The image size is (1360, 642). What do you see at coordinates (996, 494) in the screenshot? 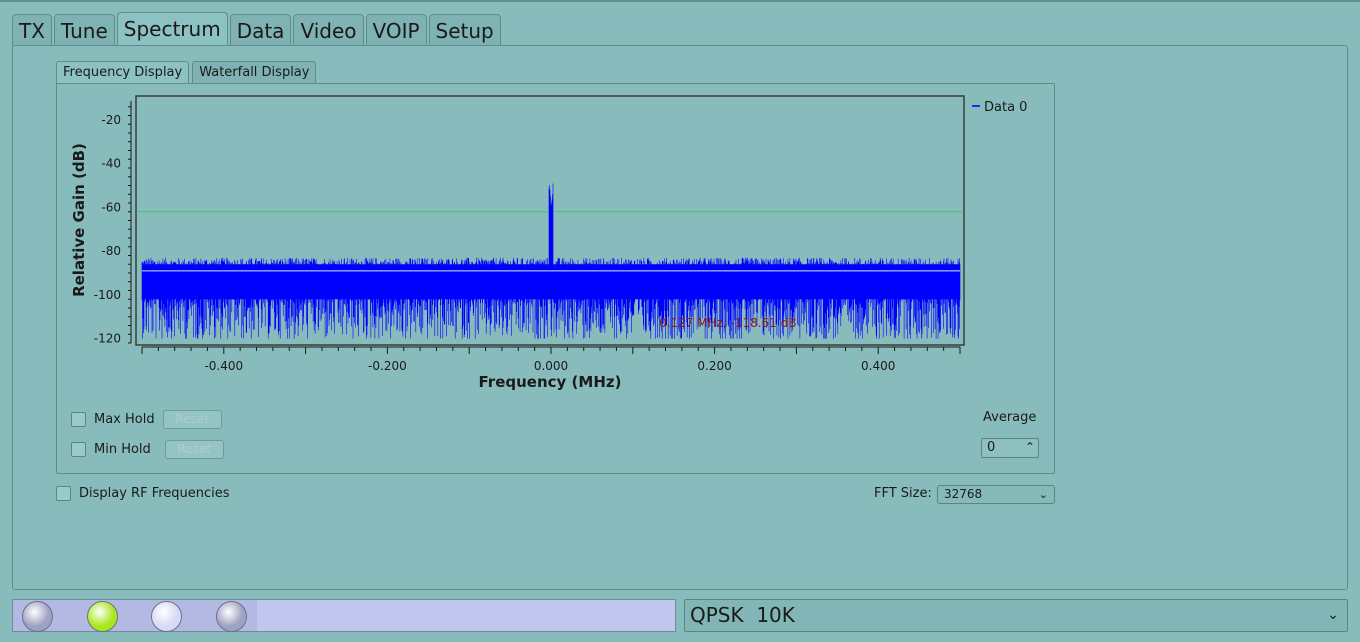
I see `fft-size-select: 32768 ⌄` at bounding box center [996, 494].